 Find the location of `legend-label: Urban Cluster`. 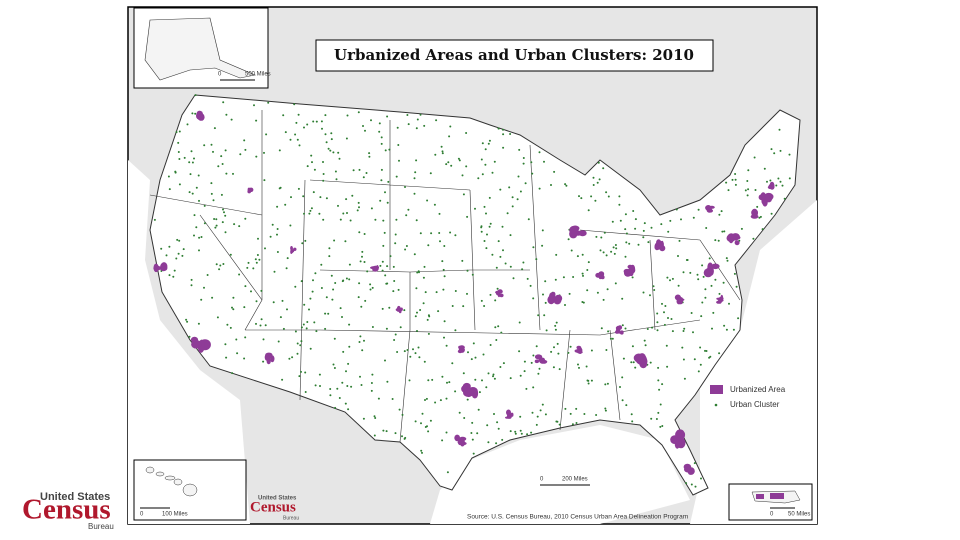

legend-label: Urban Cluster is located at coordinates (755, 404).